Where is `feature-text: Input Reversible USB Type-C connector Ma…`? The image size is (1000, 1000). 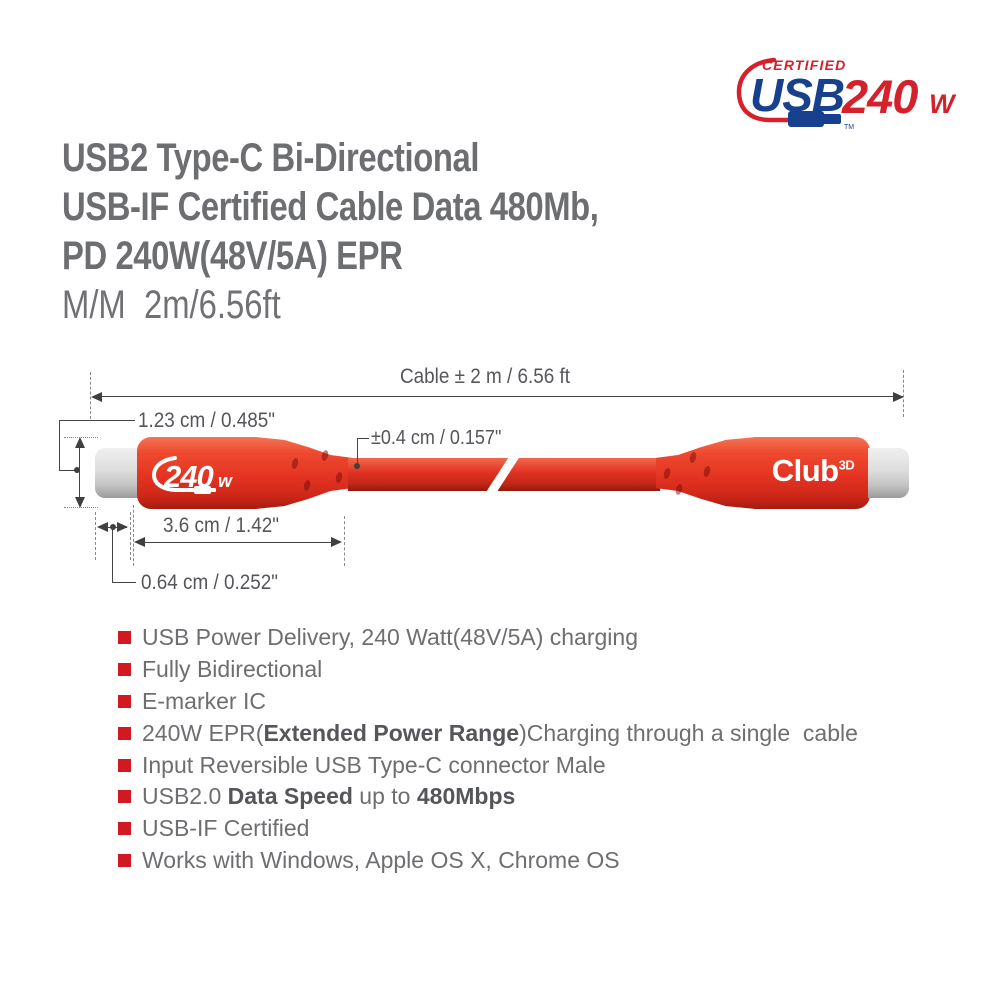
feature-text: Input Reversible USB Type-C connector Ma… is located at coordinates (374, 764).